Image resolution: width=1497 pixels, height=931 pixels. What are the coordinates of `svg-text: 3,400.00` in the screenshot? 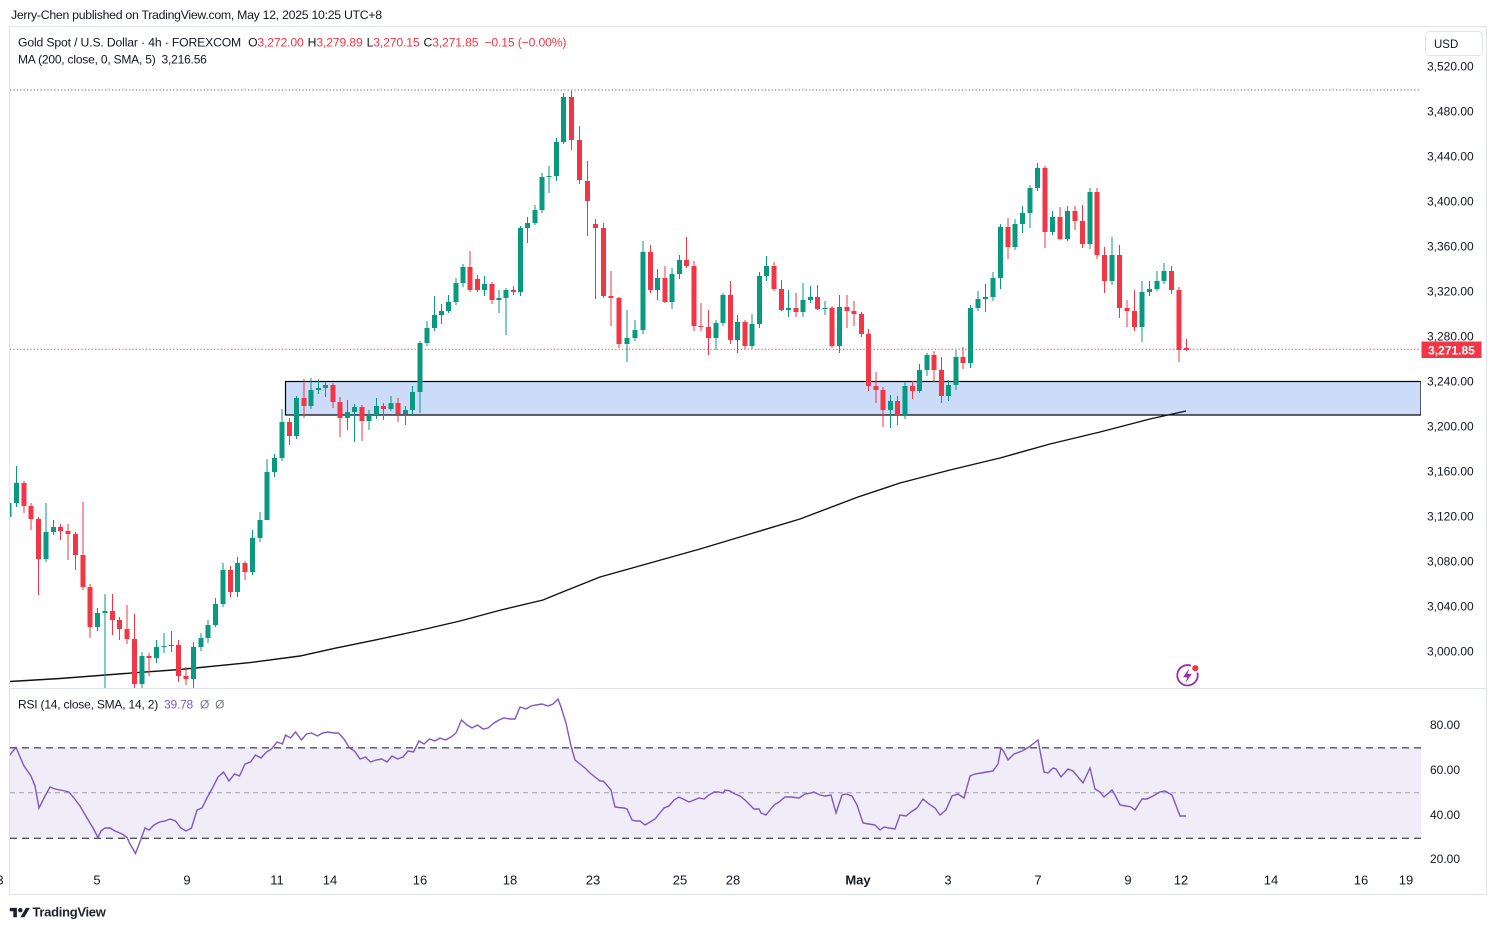 It's located at (1450, 202).